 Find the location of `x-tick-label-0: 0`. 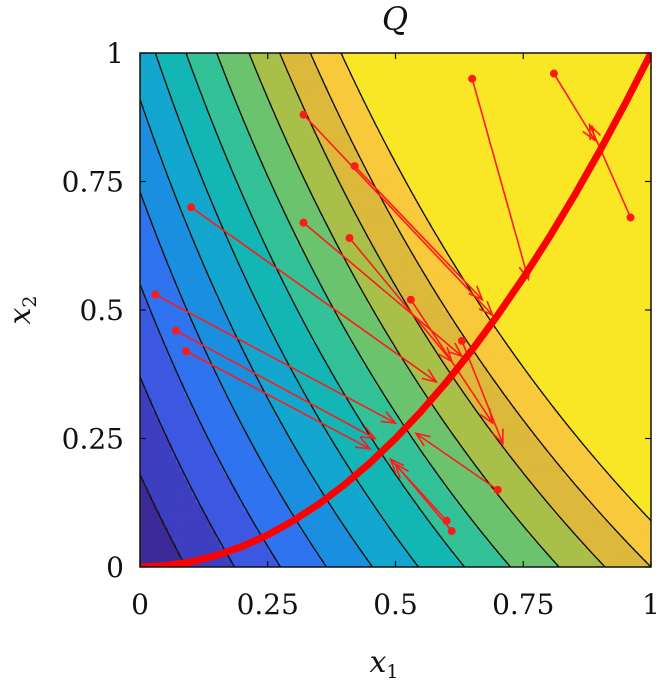

x-tick-label-0: 0 is located at coordinates (140, 604).